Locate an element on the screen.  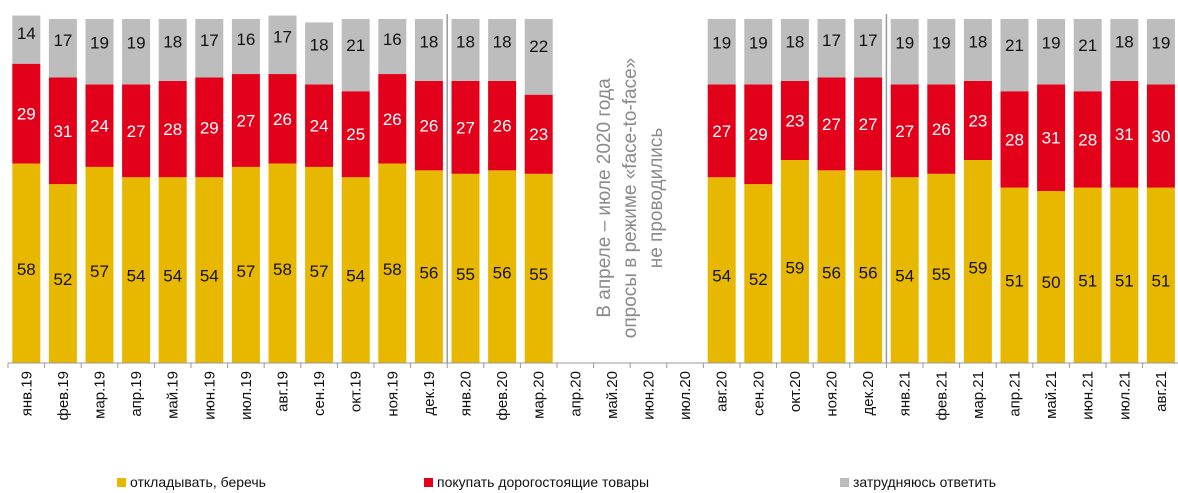
data-label-buy: 29 is located at coordinates (758, 134).